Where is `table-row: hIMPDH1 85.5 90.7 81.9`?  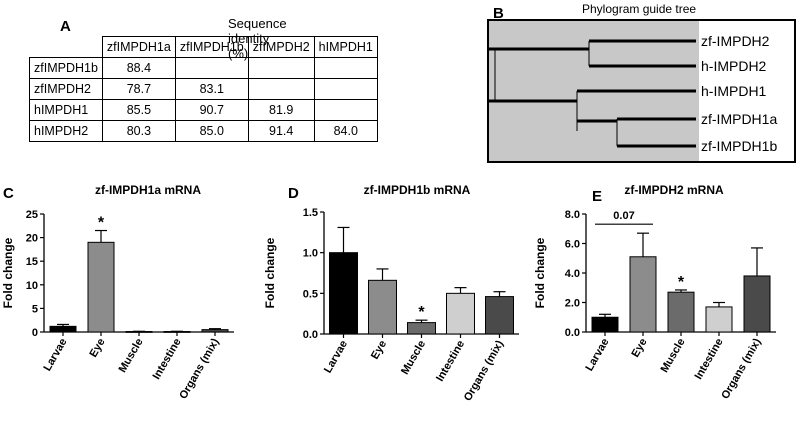 table-row: hIMPDH1 85.5 90.7 81.9 is located at coordinates (203, 110).